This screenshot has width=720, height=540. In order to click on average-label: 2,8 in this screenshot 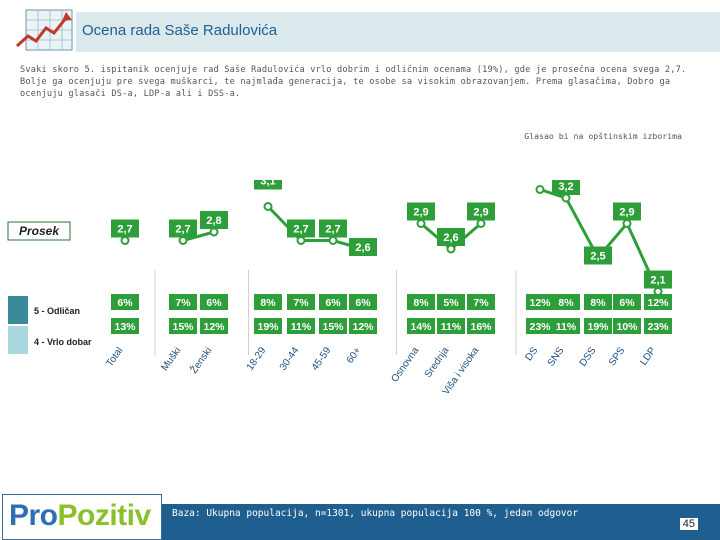, I will do `click(213, 221)`.